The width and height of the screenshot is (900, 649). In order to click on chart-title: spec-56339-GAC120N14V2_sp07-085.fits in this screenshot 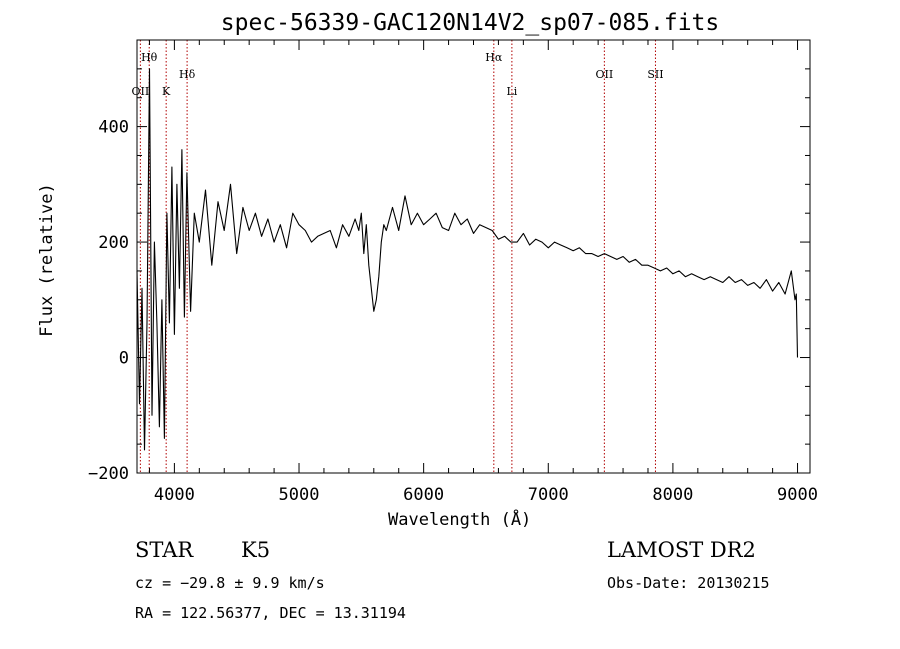, I will do `click(470, 23)`.